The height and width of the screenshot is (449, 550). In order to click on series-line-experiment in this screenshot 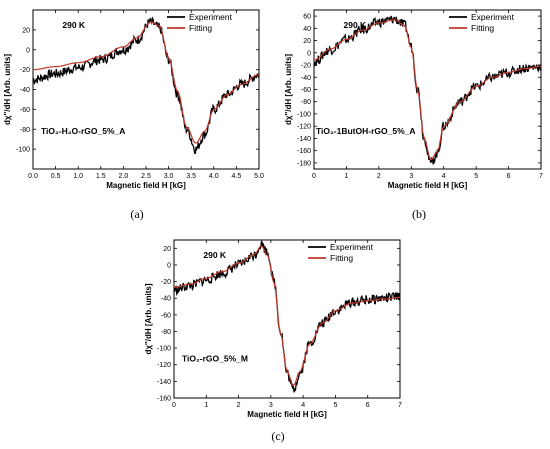, I will do `click(427, 90)`.